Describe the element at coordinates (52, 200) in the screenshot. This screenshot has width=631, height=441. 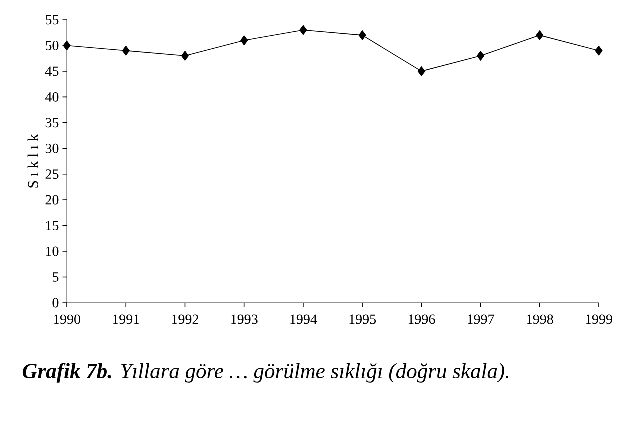
I see `y-tick-label: 20` at that location.